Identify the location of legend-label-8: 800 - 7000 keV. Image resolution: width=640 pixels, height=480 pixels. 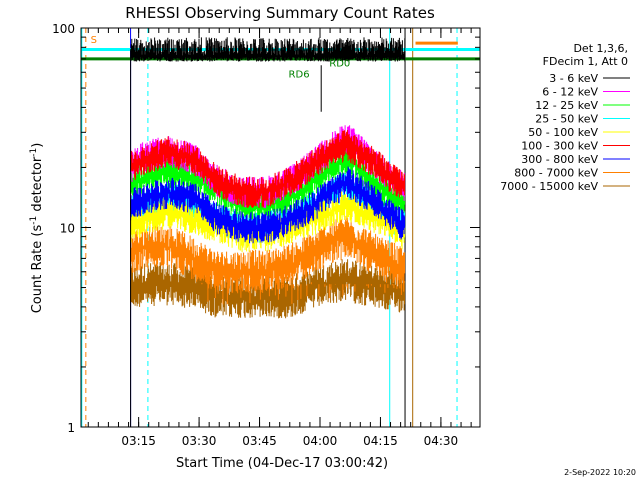
(556, 173).